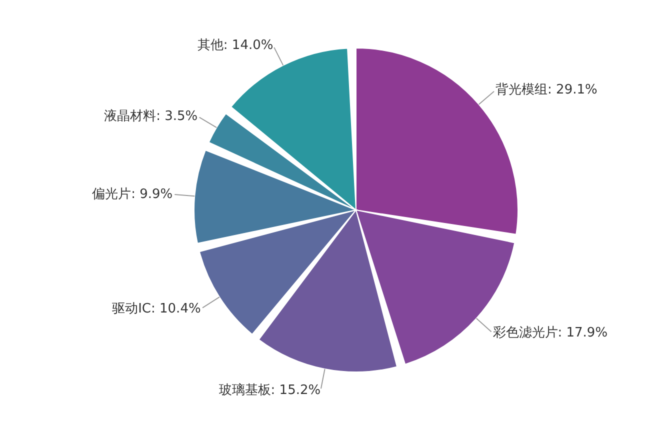  I want to click on slice-label: 驱动IC: 10.4%, so click(156, 308).